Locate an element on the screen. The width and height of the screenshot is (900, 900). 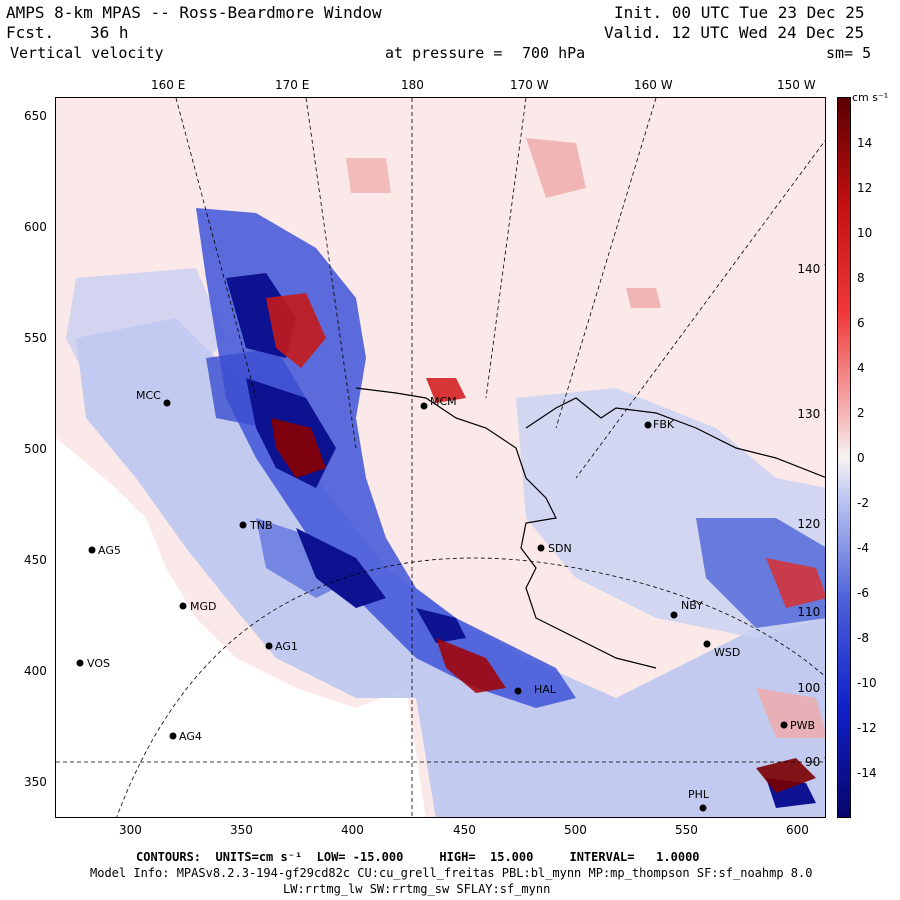
station-label: TNB is located at coordinates (261, 525).